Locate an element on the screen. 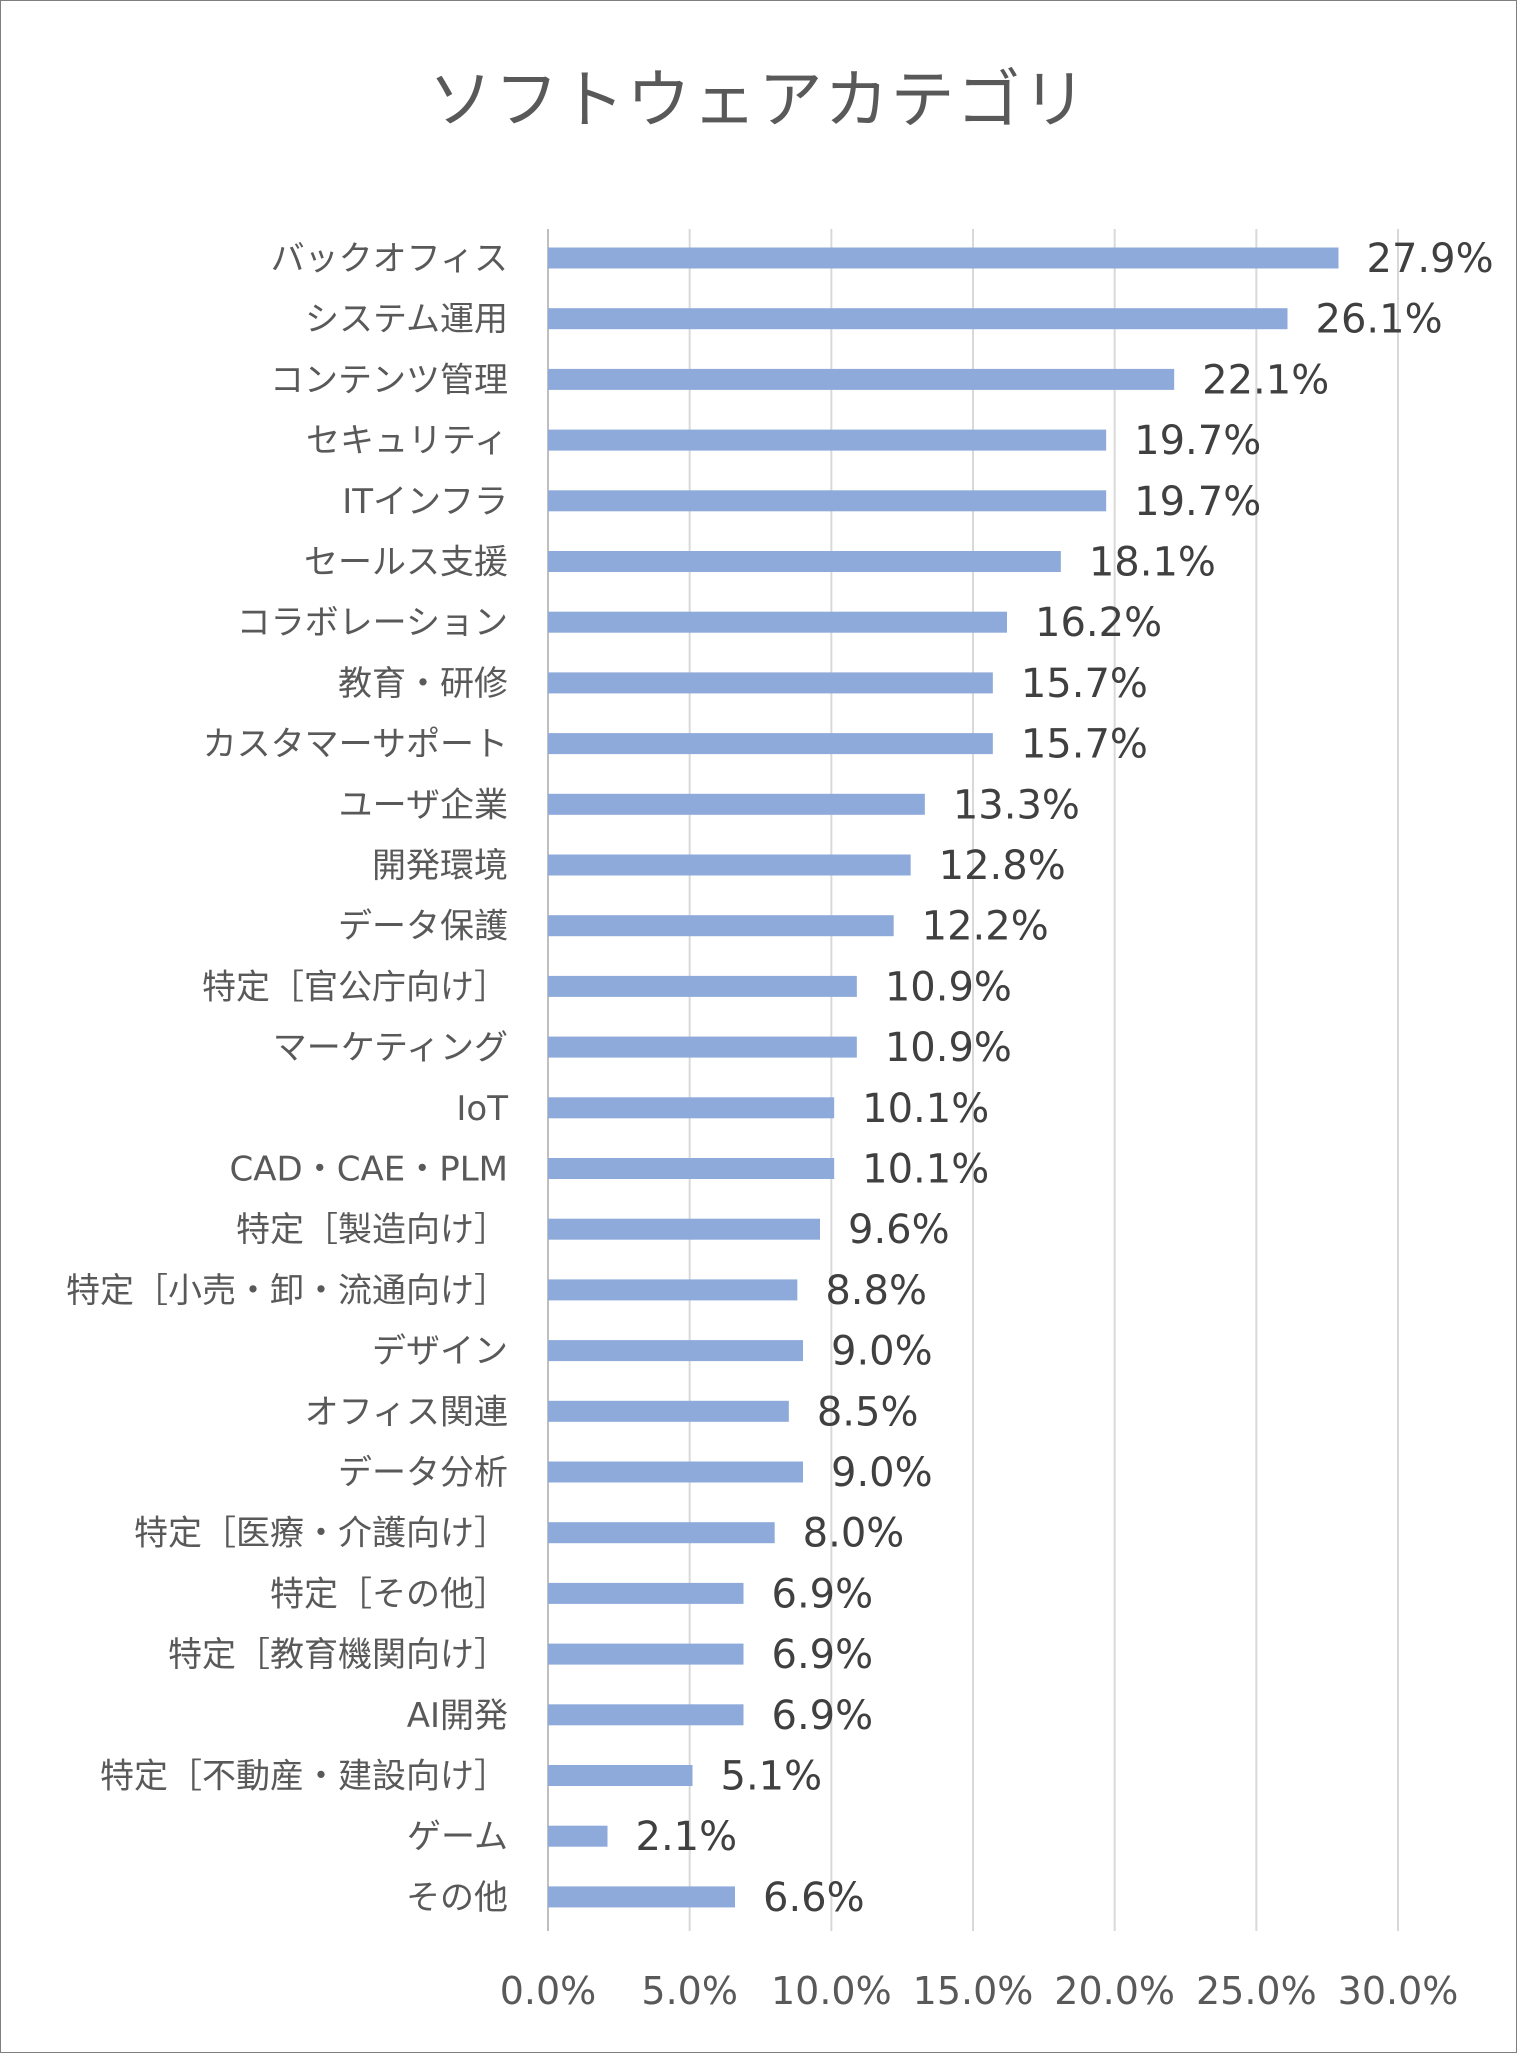 This screenshot has height=2053, width=1517. data-label: 26.1% is located at coordinates (1379, 320).